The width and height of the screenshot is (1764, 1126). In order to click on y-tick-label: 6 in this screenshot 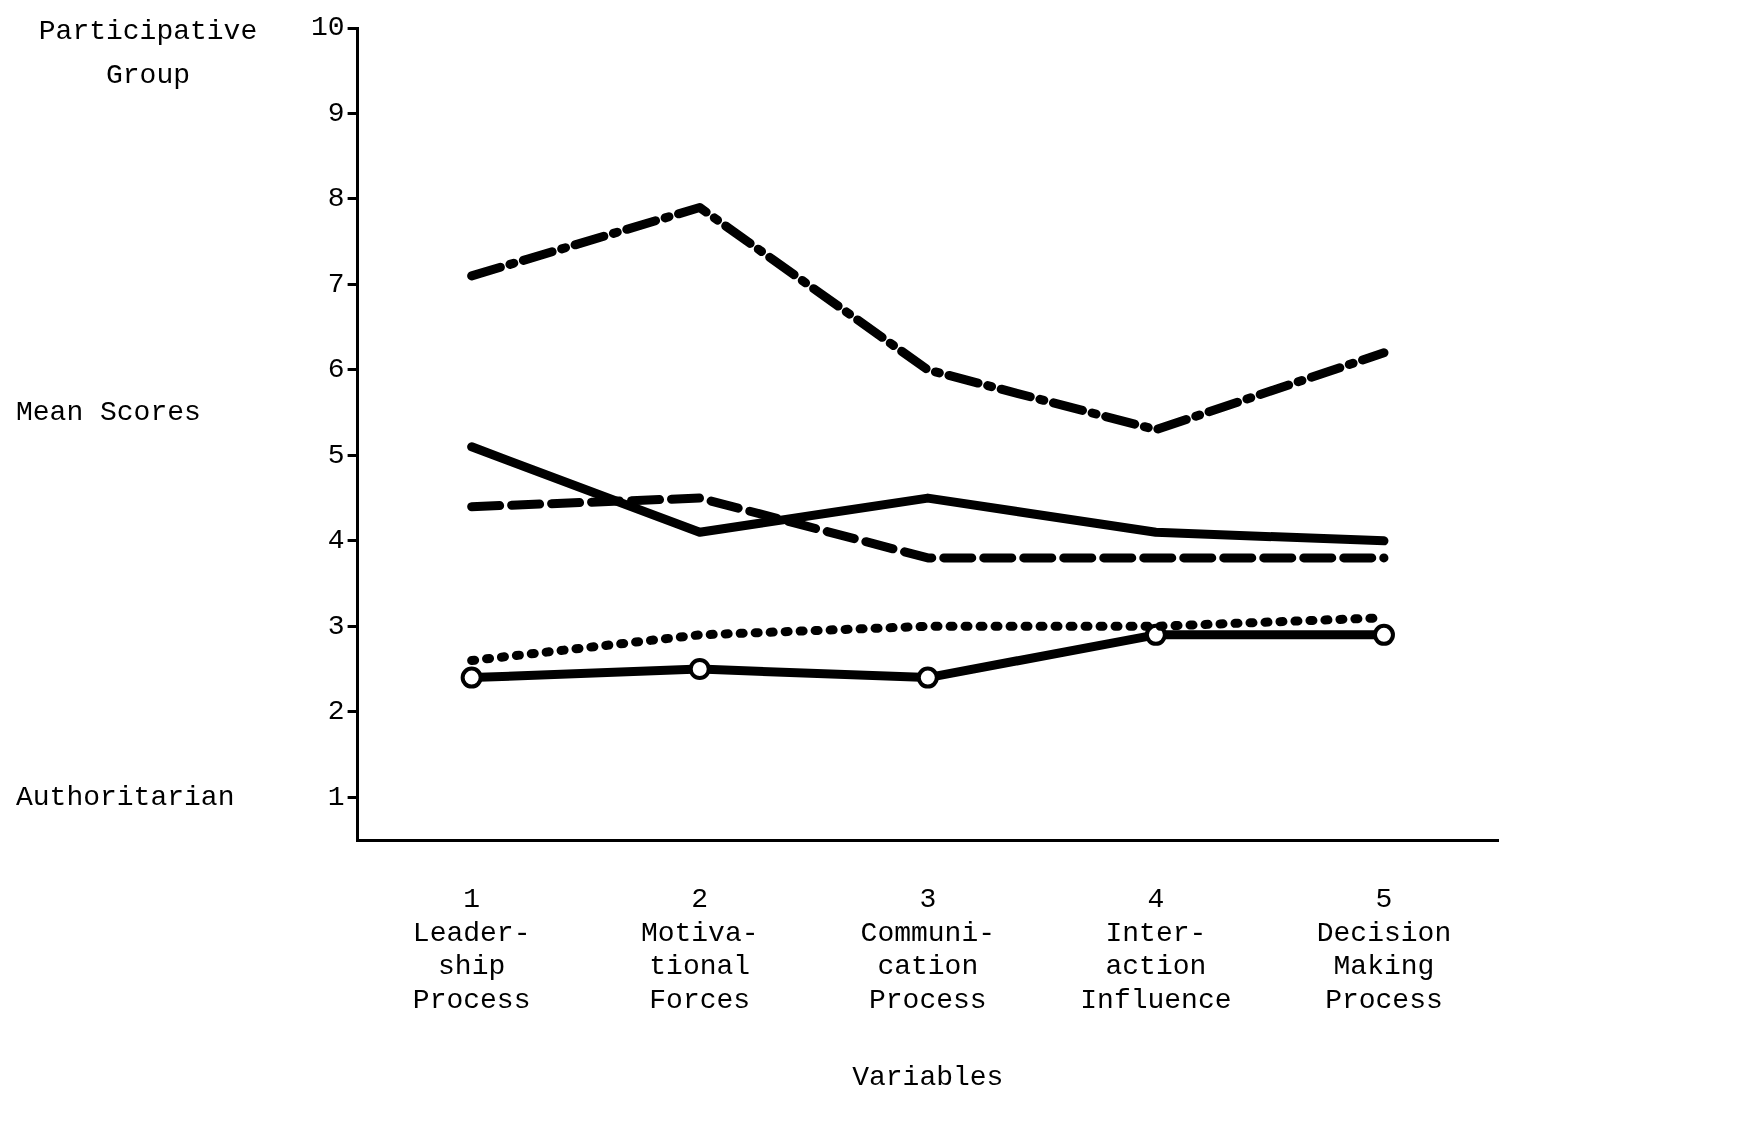, I will do `click(336, 370)`.